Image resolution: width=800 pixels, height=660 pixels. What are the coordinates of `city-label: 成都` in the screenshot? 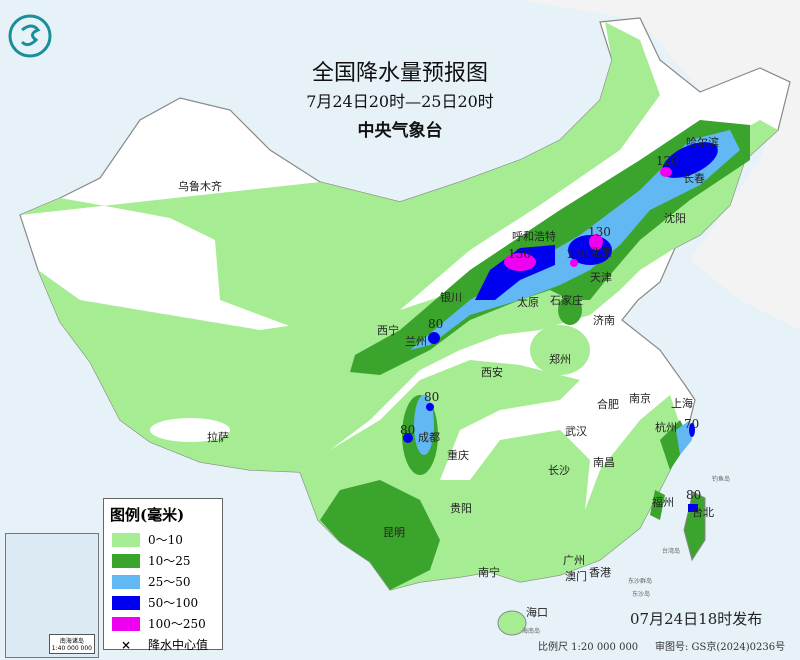 It's located at (429, 437).